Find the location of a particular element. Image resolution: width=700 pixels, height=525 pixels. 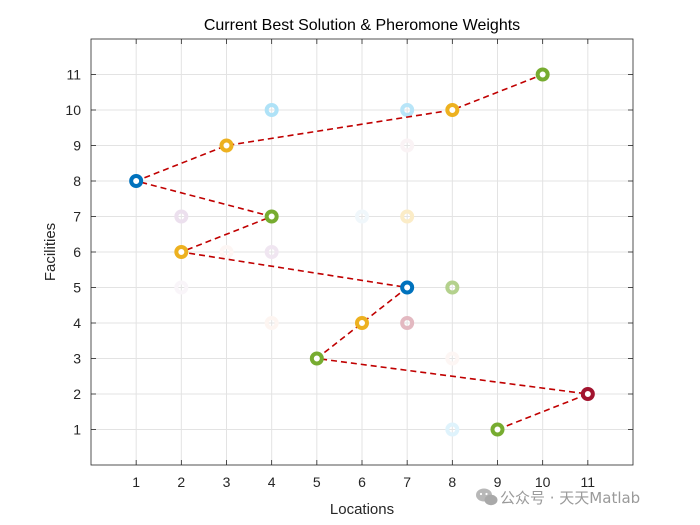

x-tick-label: 8 is located at coordinates (452, 482).